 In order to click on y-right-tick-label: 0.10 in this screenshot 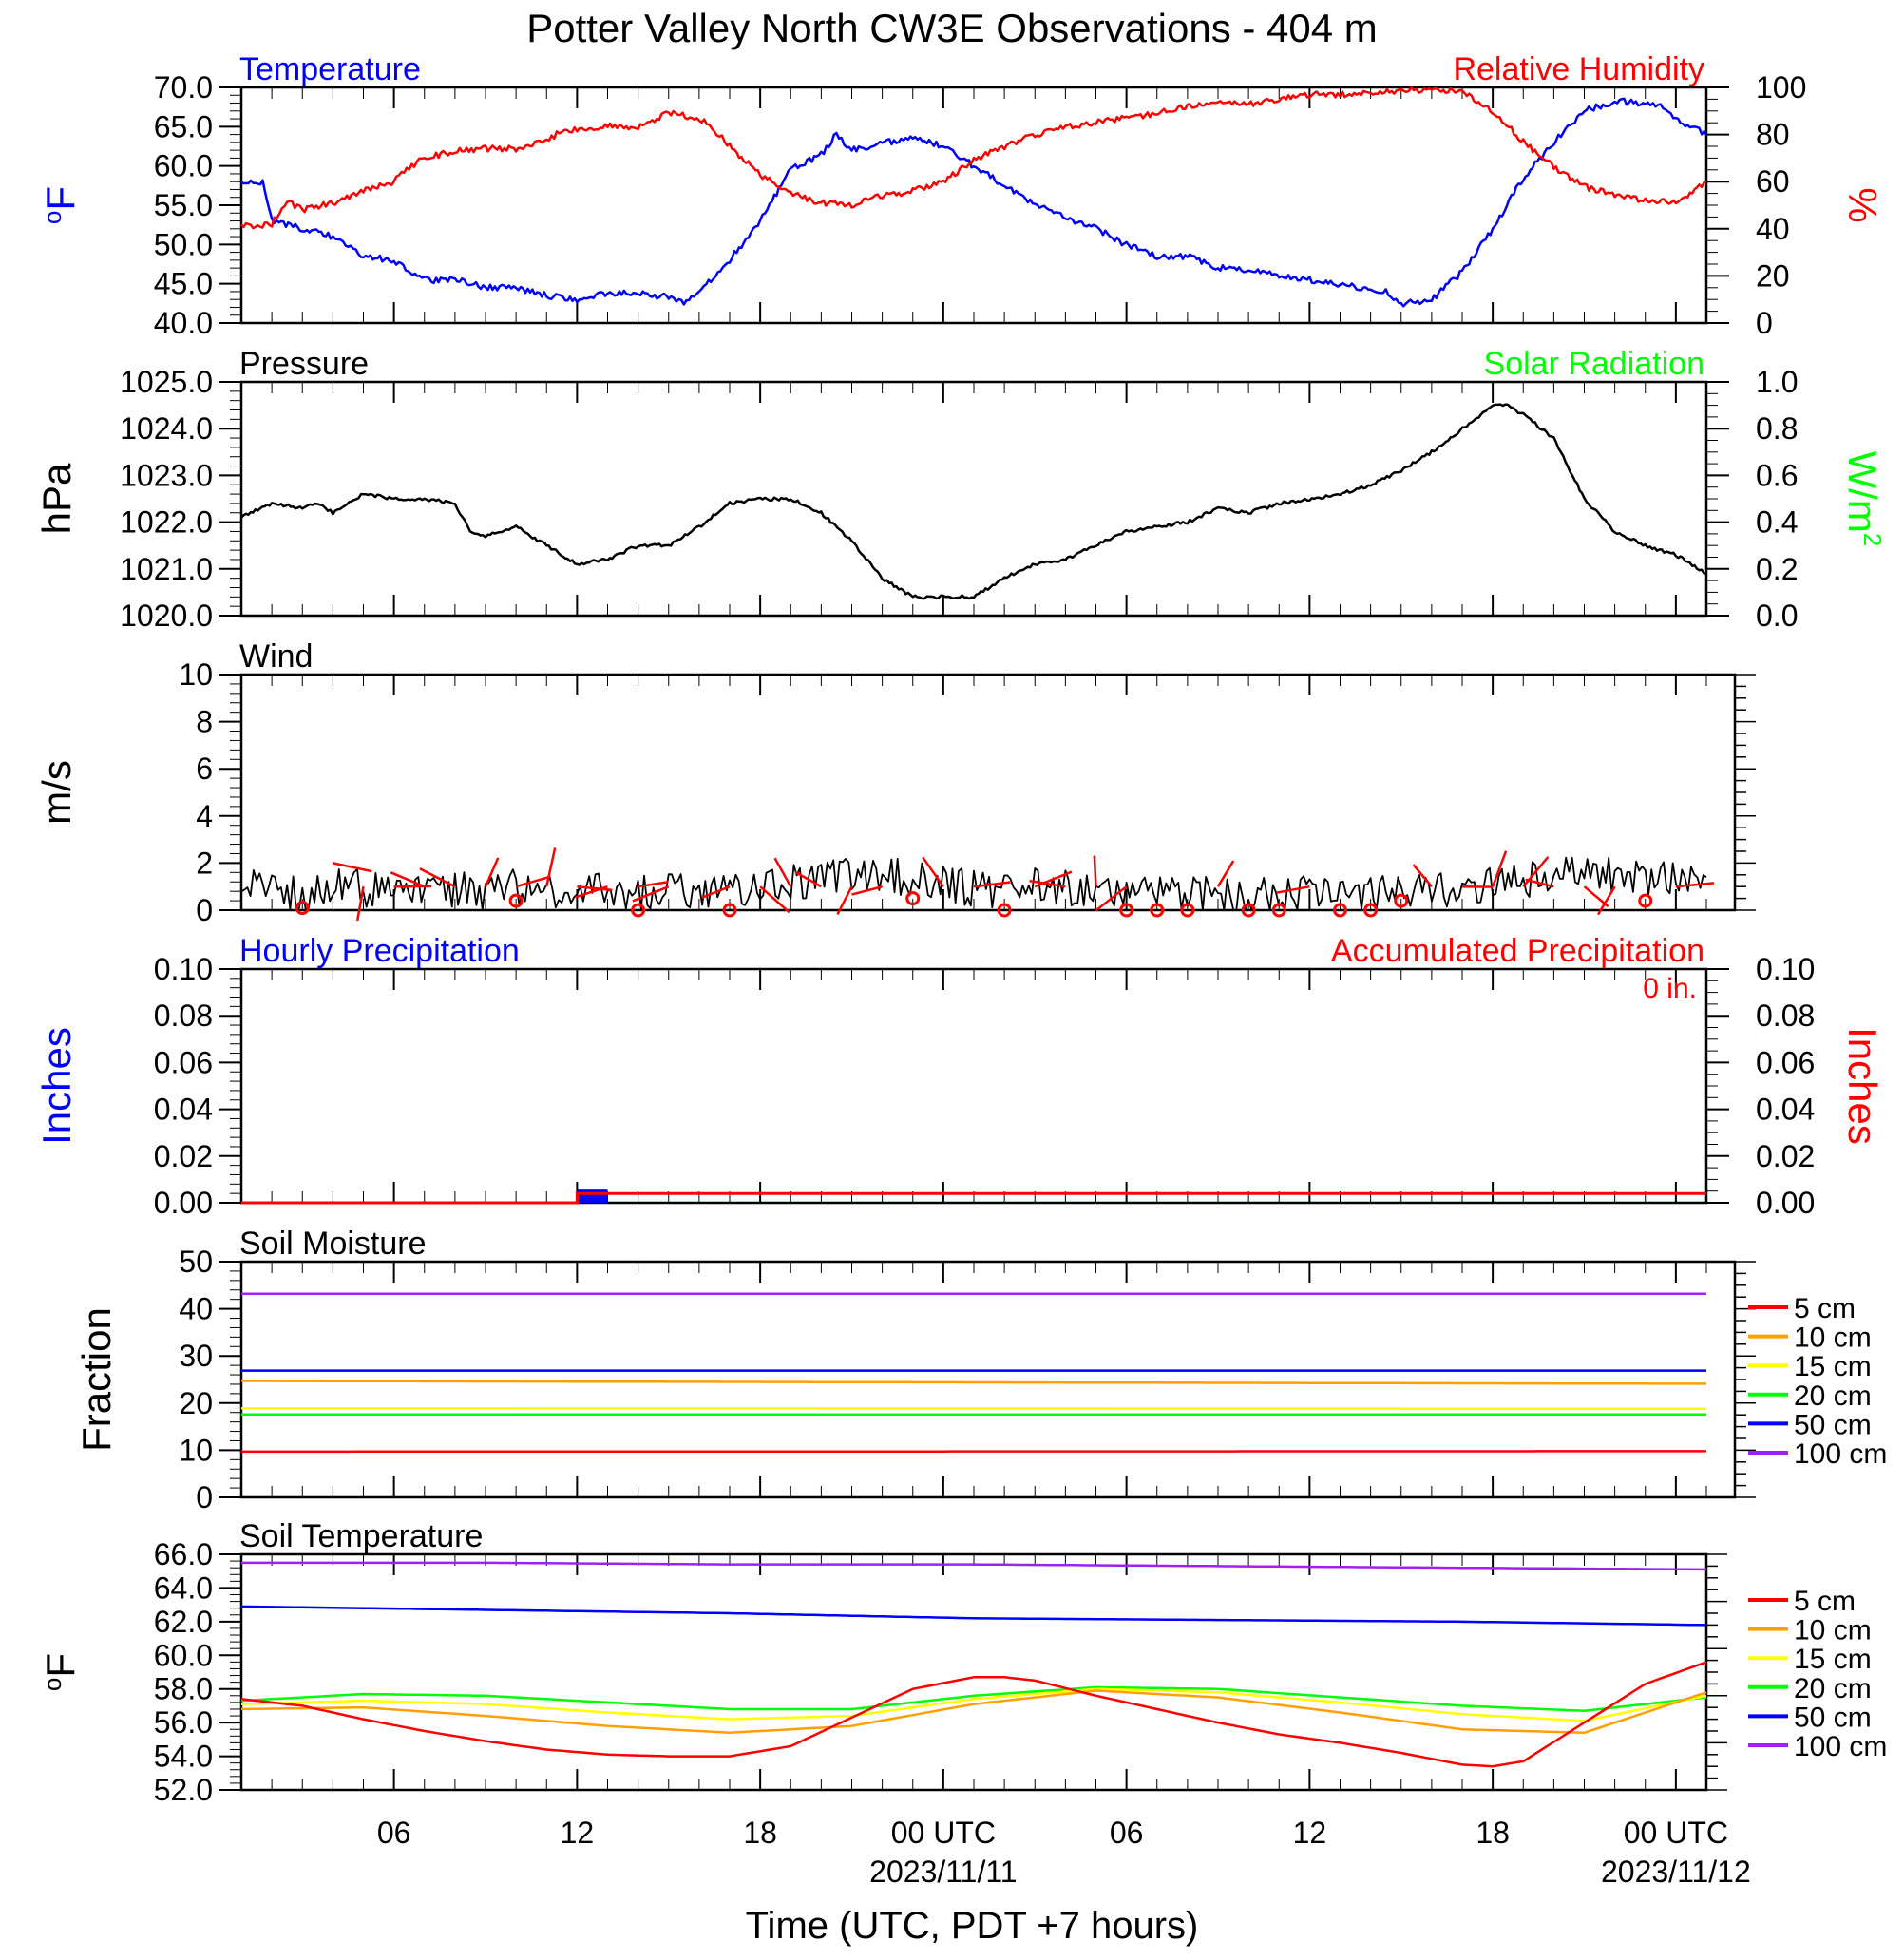, I will do `click(1785, 969)`.